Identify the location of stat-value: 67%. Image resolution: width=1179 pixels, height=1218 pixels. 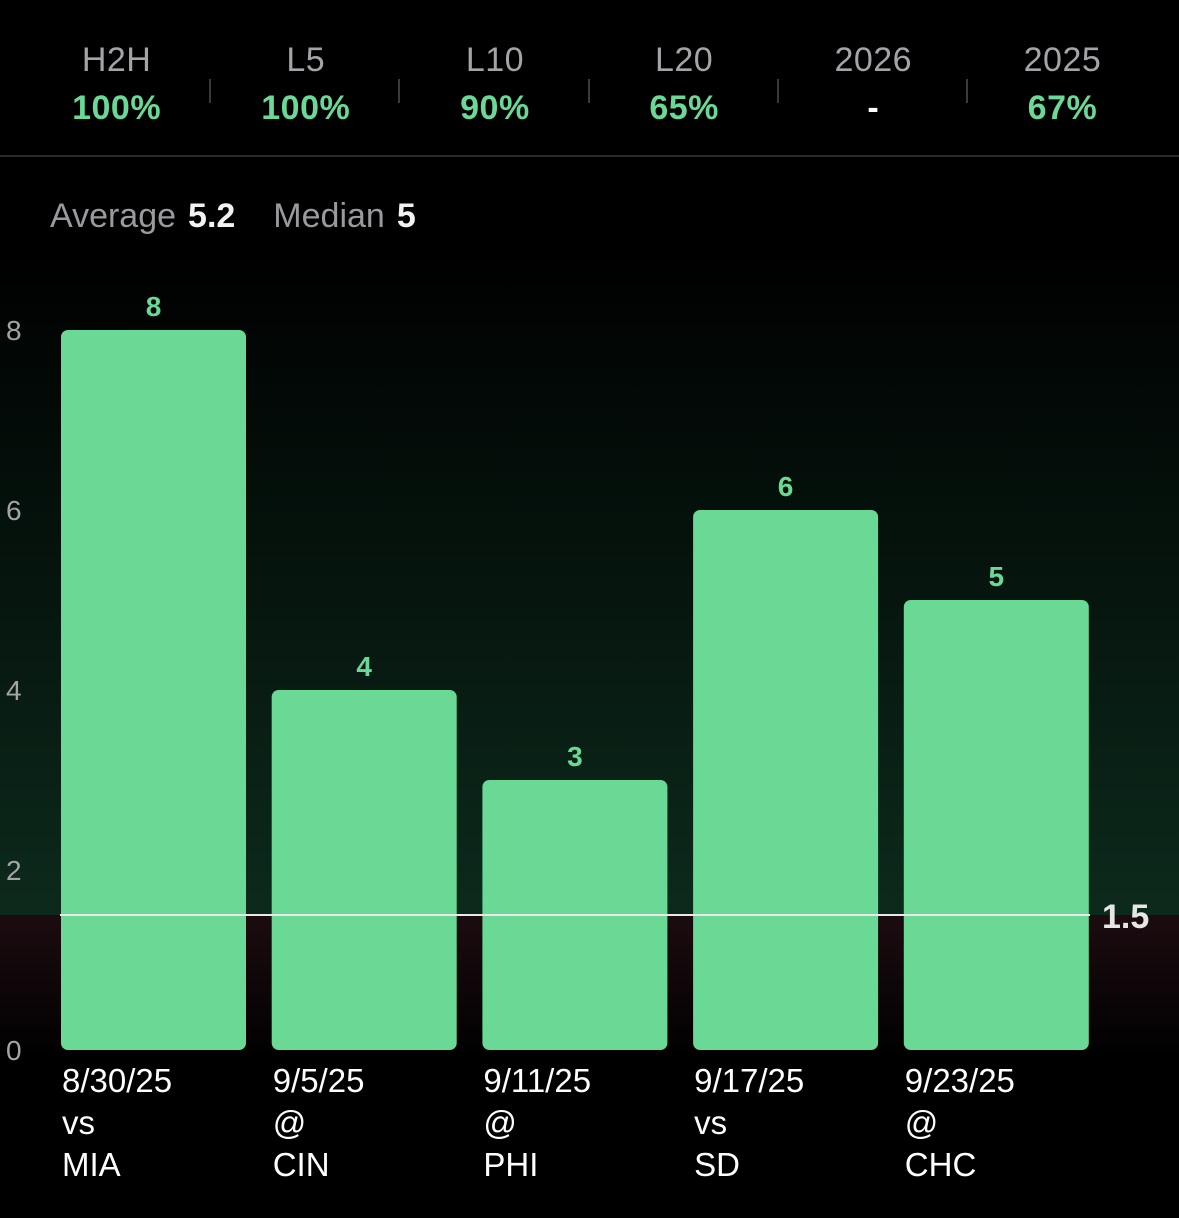
(1062, 108).